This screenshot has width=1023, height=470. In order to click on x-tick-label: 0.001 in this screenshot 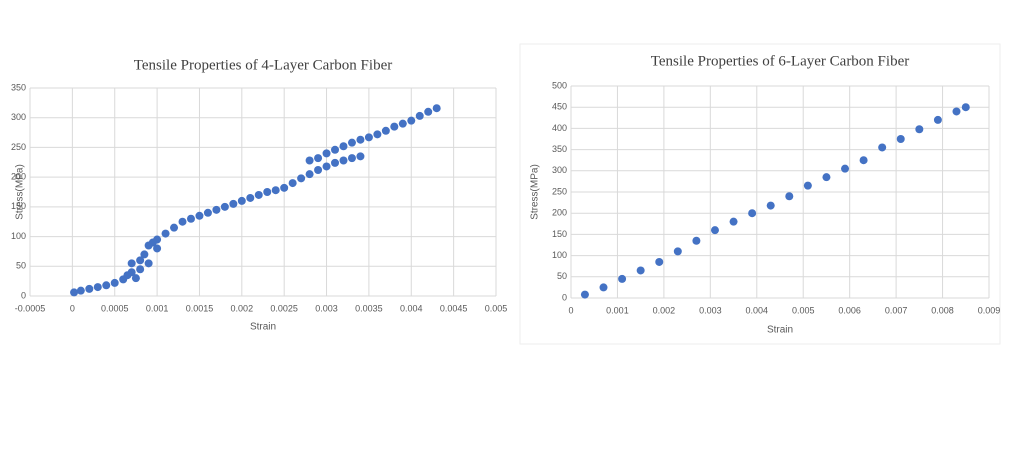, I will do `click(157, 308)`.